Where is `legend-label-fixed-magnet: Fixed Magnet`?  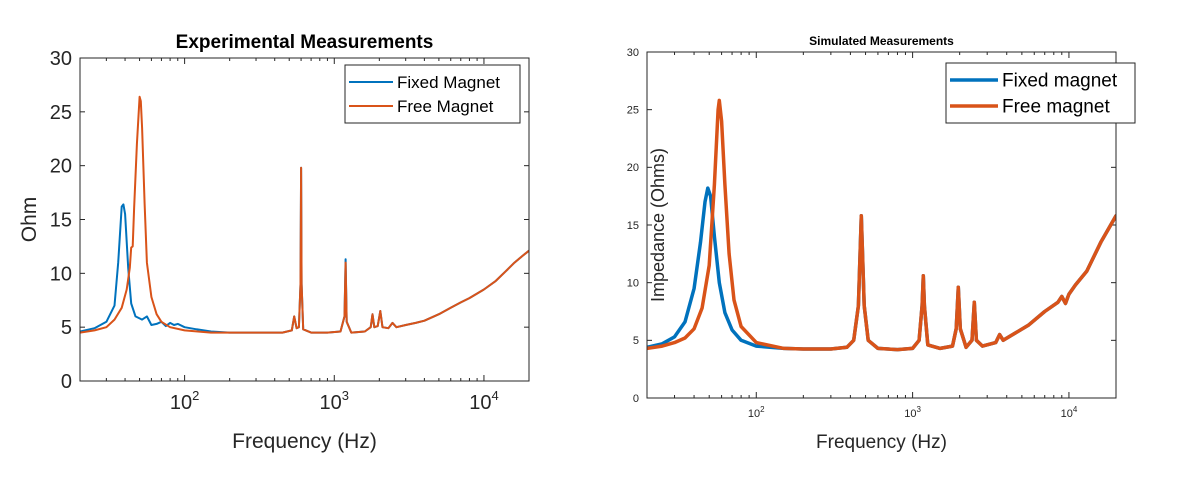 legend-label-fixed-magnet: Fixed Magnet is located at coordinates (448, 82).